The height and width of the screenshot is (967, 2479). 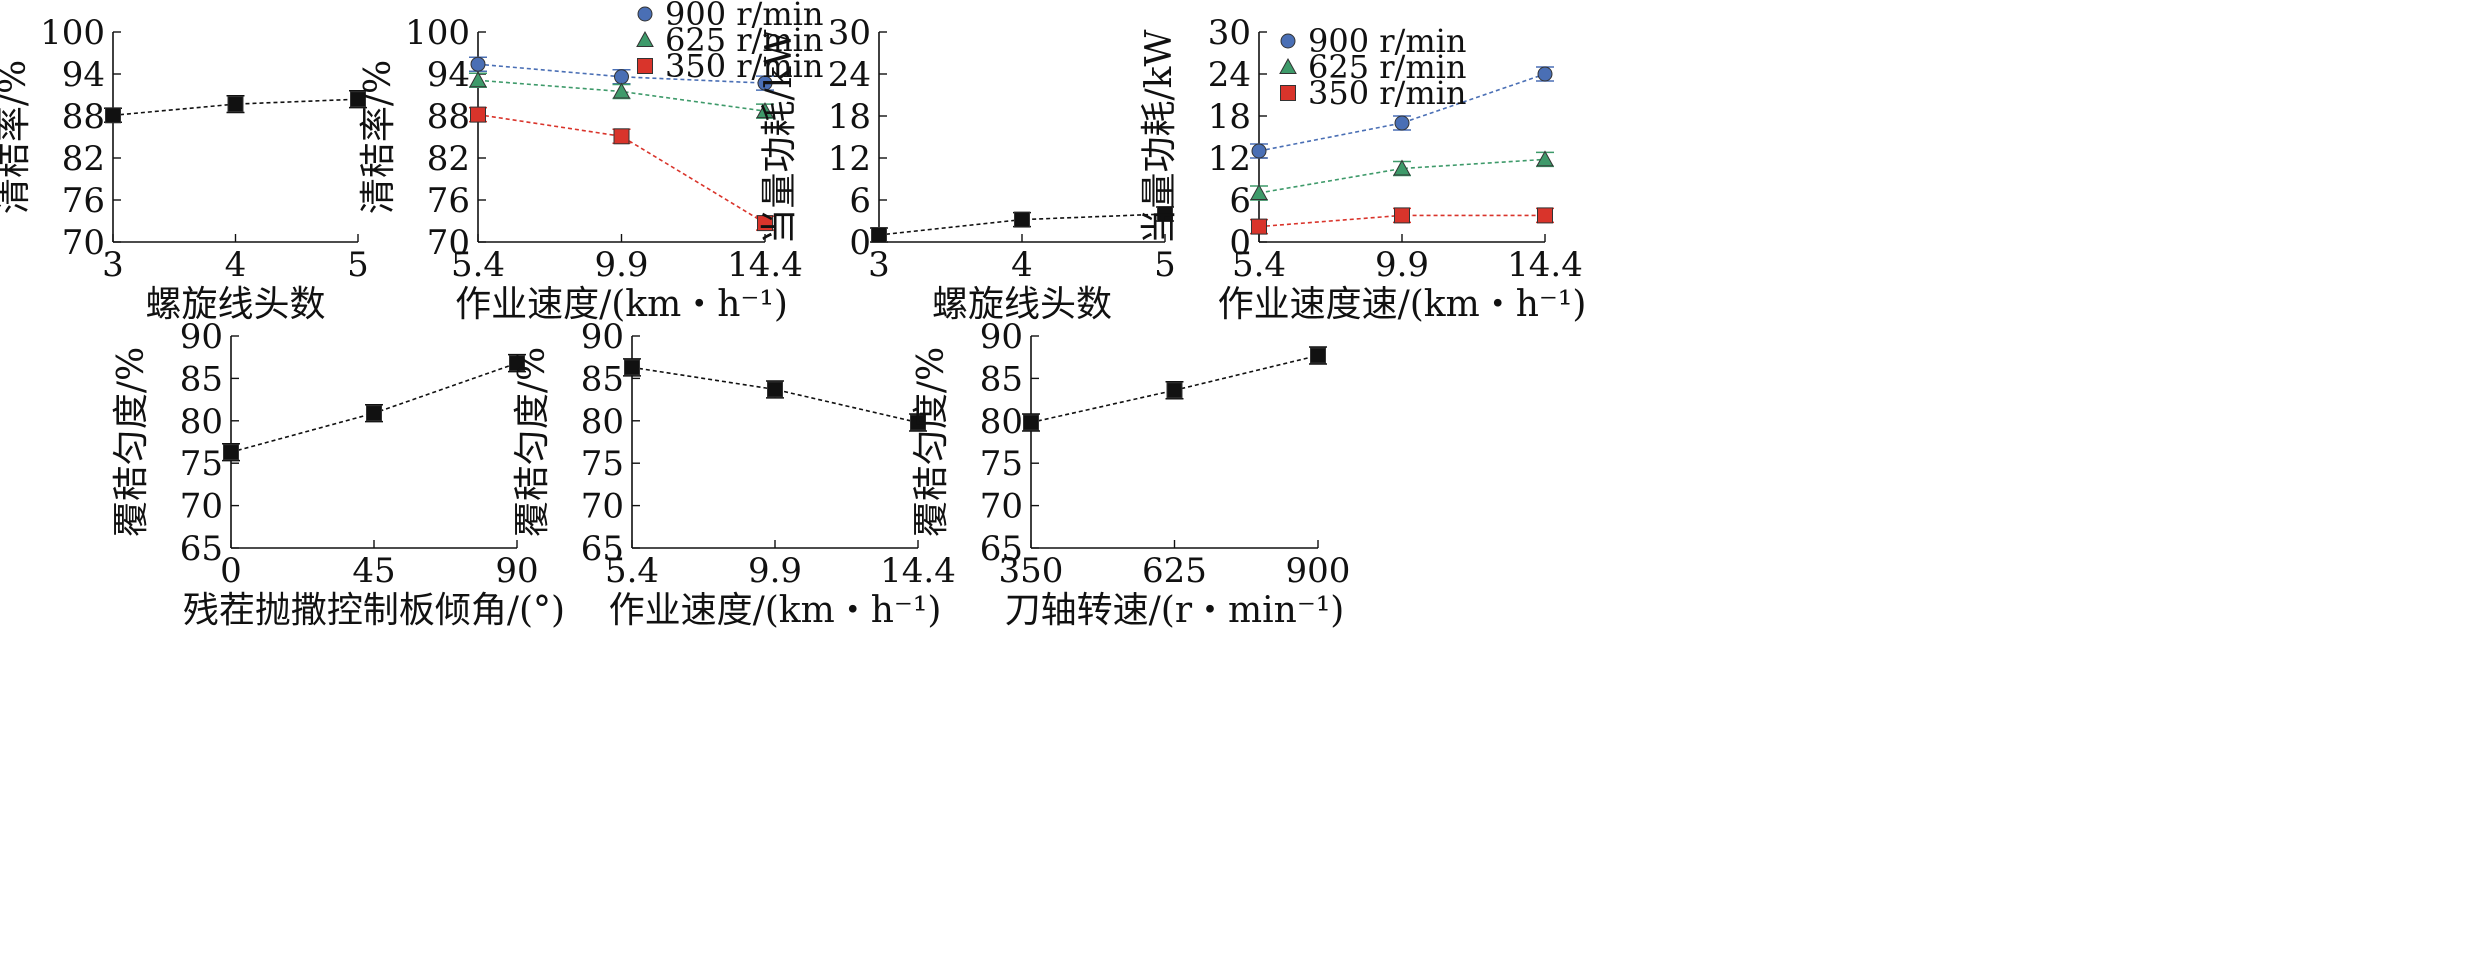 What do you see at coordinates (516, 571) in the screenshot?
I see `x-tick-label: 90` at bounding box center [516, 571].